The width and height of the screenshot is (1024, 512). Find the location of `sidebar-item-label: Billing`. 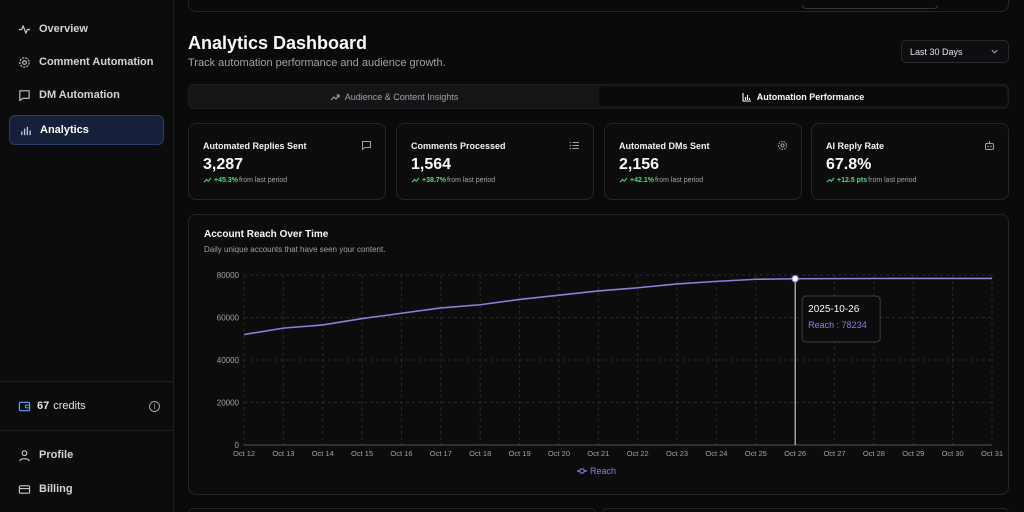

sidebar-item-label: Billing is located at coordinates (56, 489).